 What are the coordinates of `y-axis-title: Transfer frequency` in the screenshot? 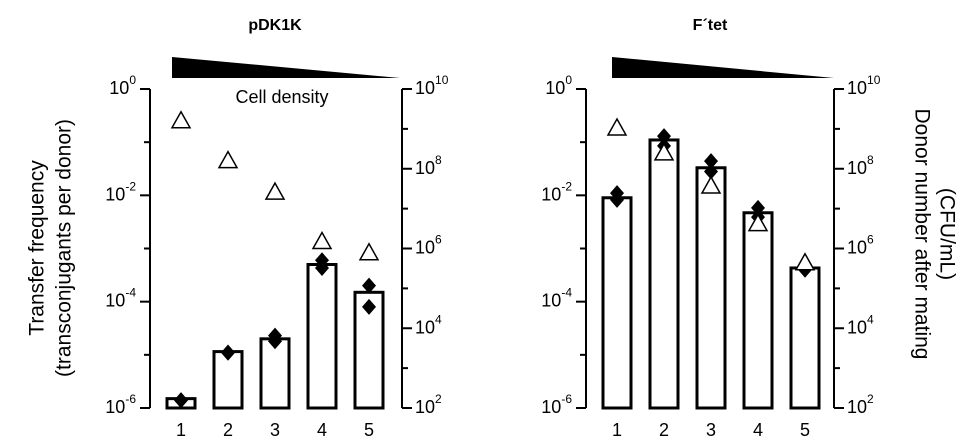 It's located at (37, 248).